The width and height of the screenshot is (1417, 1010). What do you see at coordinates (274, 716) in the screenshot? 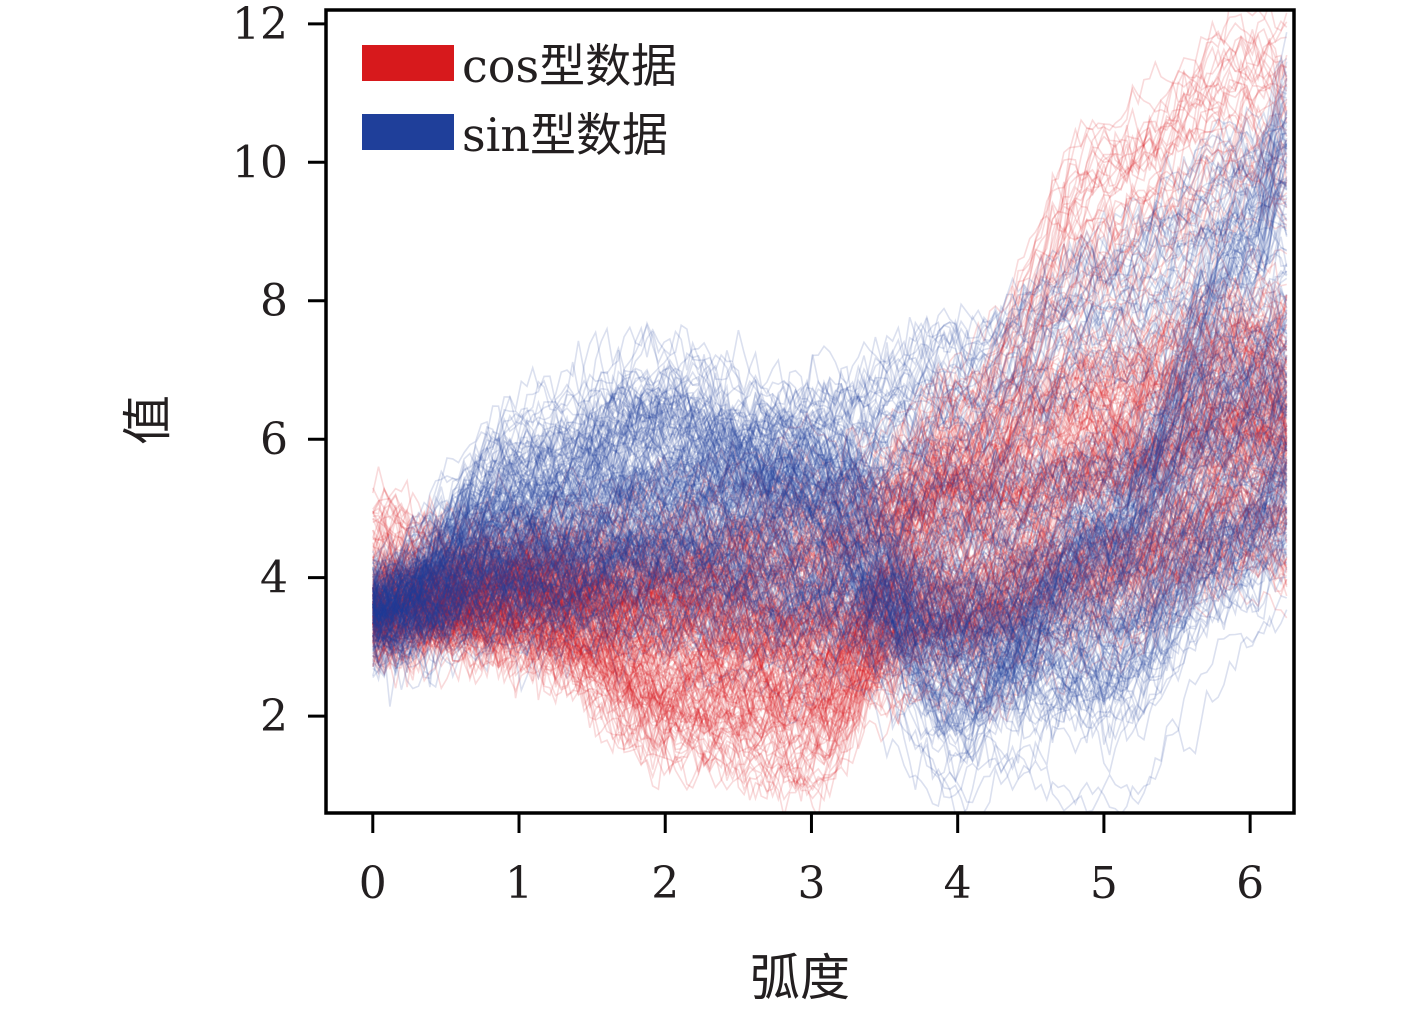
I see `y-tick-label: 2` at bounding box center [274, 716].